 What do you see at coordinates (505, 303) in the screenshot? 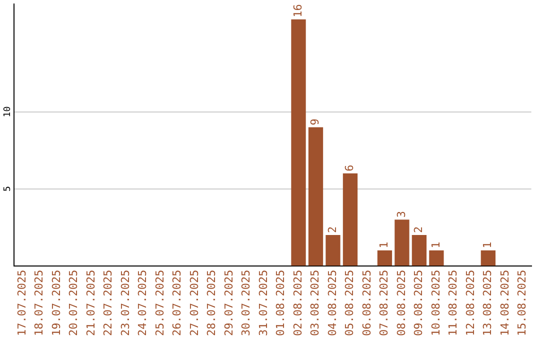
I see `x-tick-label: 14.08.2025` at bounding box center [505, 303].